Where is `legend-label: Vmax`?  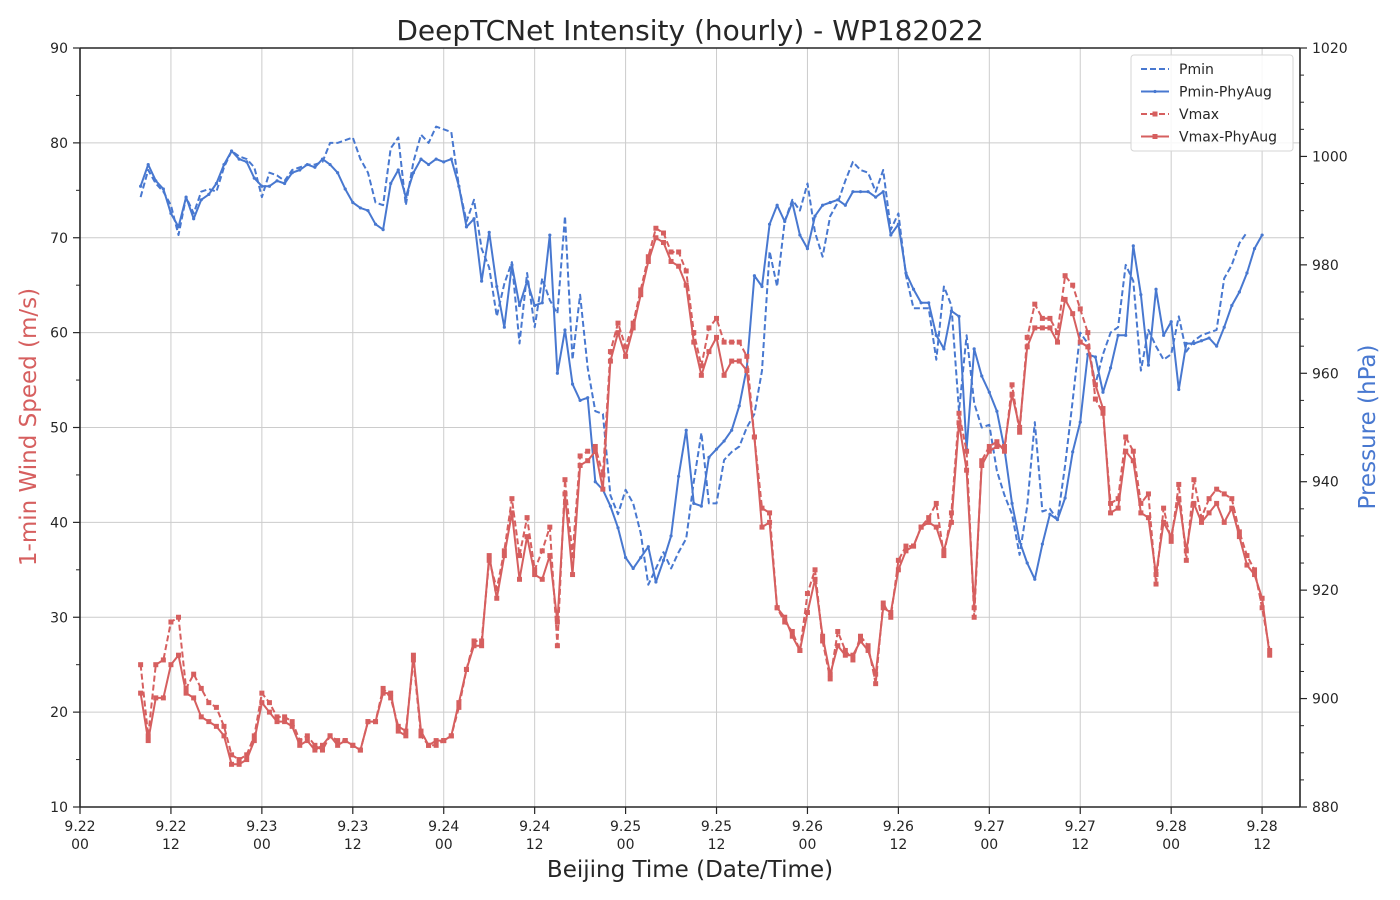 legend-label: Vmax is located at coordinates (1199, 115).